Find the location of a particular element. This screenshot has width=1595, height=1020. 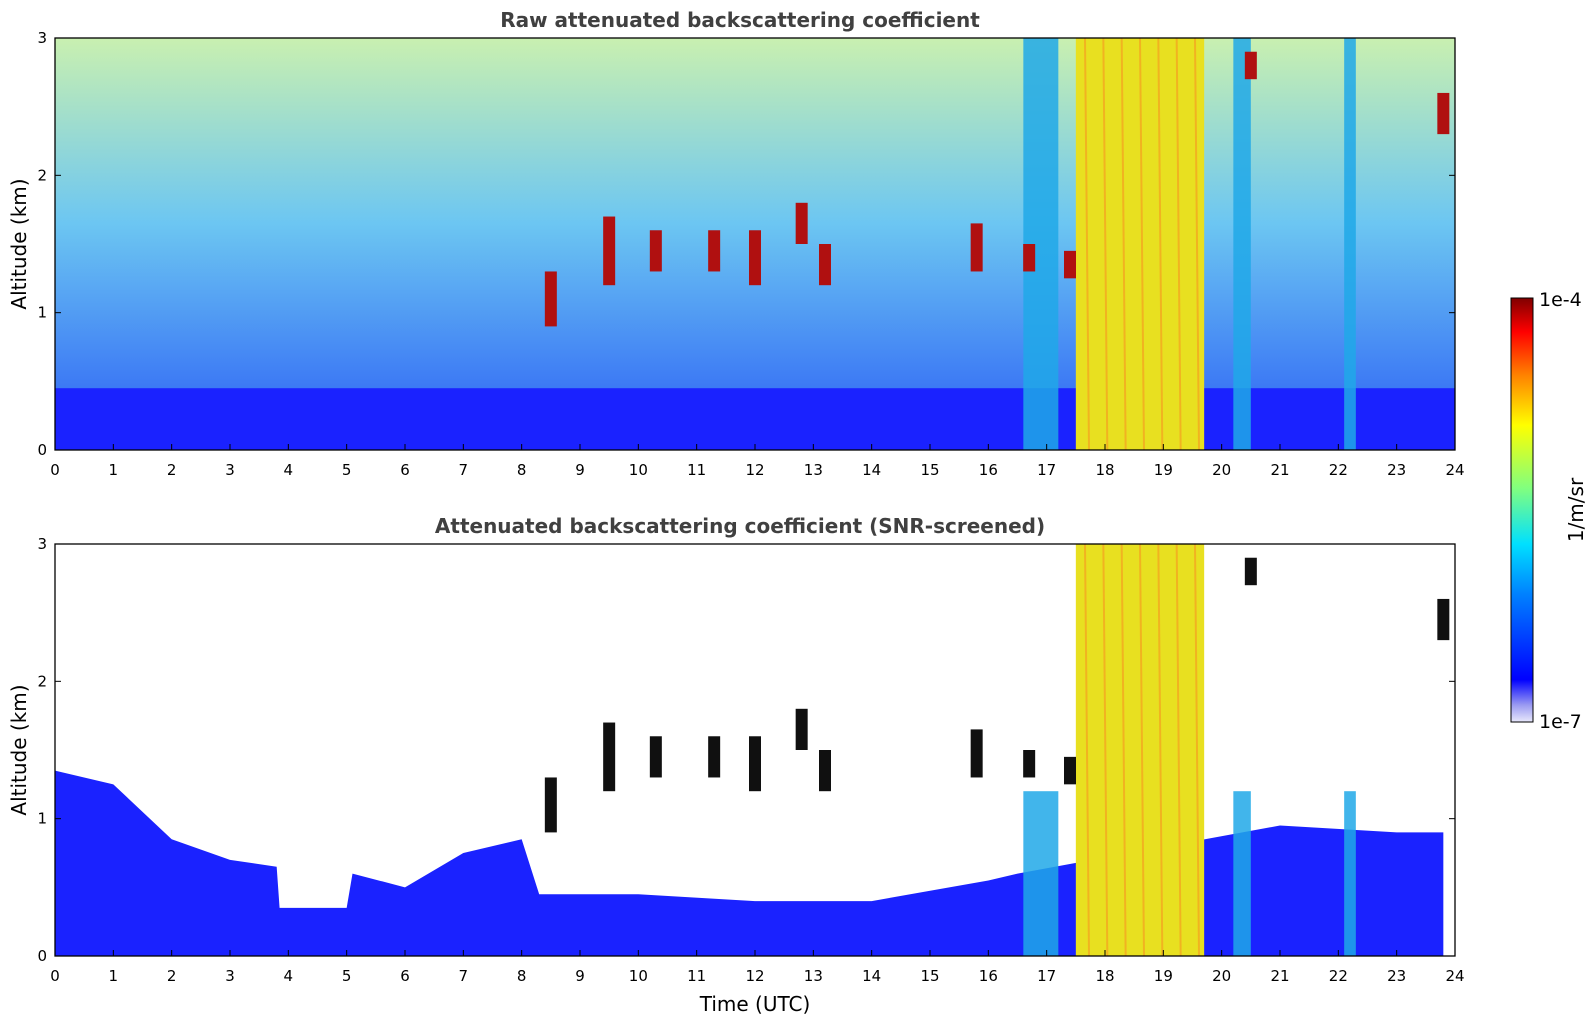

x-tick-label: 18 is located at coordinates (1104, 976).